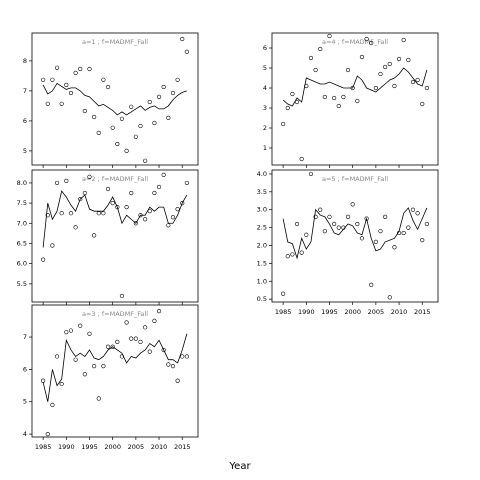  What do you see at coordinates (265, 108) in the screenshot?
I see `y-tick-label: 3` at bounding box center [265, 108].